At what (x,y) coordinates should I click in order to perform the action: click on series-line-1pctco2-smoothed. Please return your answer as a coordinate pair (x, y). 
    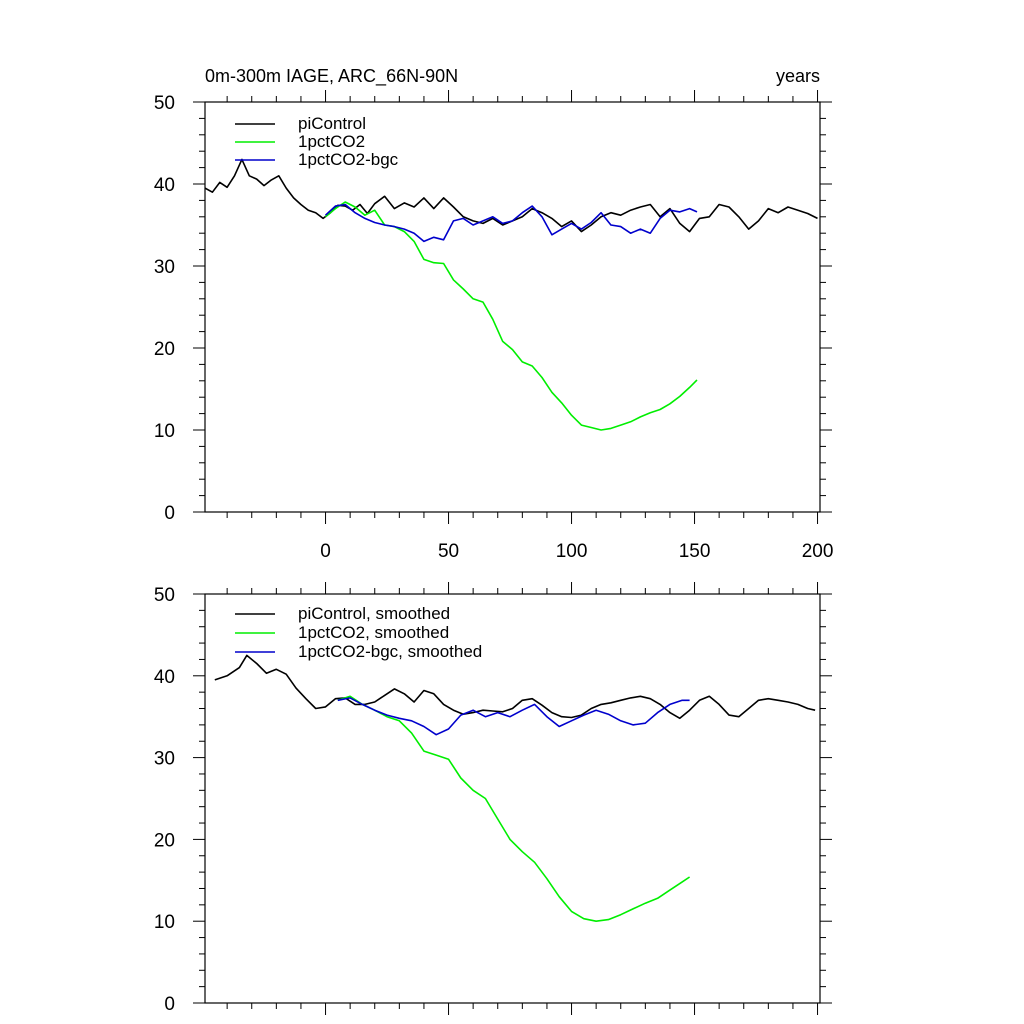
    Looking at the image, I should click on (514, 808).